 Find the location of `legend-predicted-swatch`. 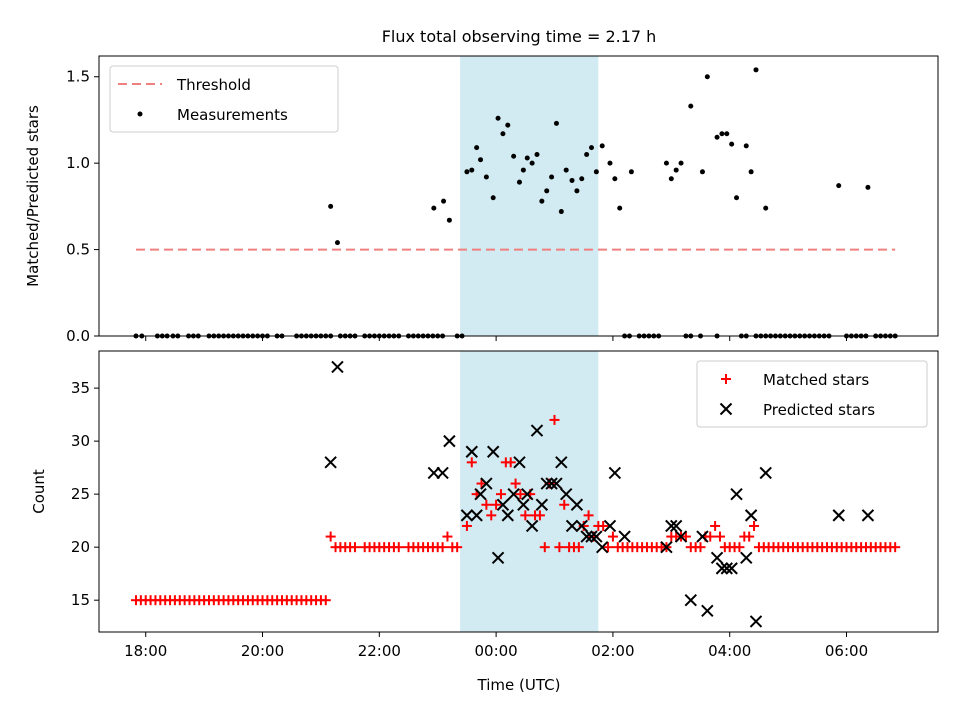

legend-predicted-swatch is located at coordinates (726, 409).